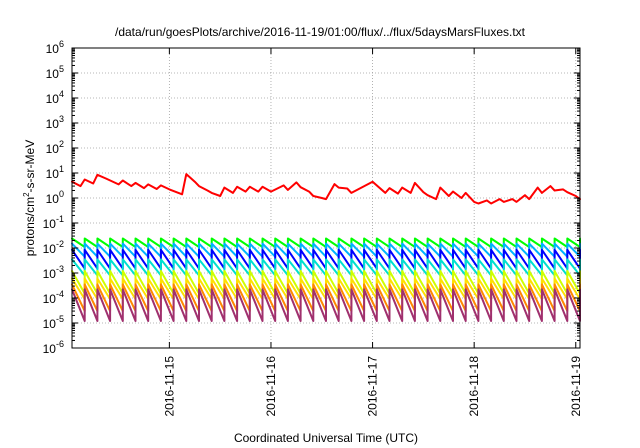 This screenshot has height=448, width=640. I want to click on y-tick-label: 10⁻⁵, so click(53, 322).